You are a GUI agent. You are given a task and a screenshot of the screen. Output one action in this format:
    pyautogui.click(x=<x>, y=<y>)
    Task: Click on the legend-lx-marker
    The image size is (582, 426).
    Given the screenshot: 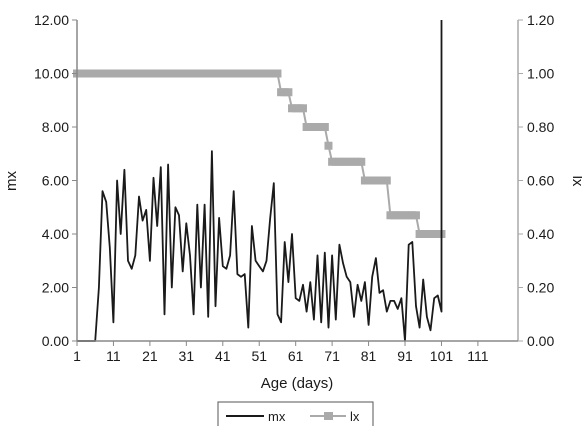 What is the action you would take?
    pyautogui.click(x=328, y=416)
    